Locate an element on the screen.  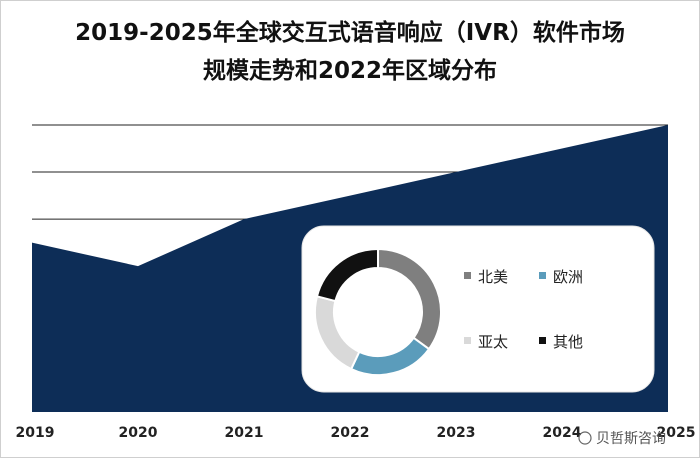
donut-chart is located at coordinates (378, 311).